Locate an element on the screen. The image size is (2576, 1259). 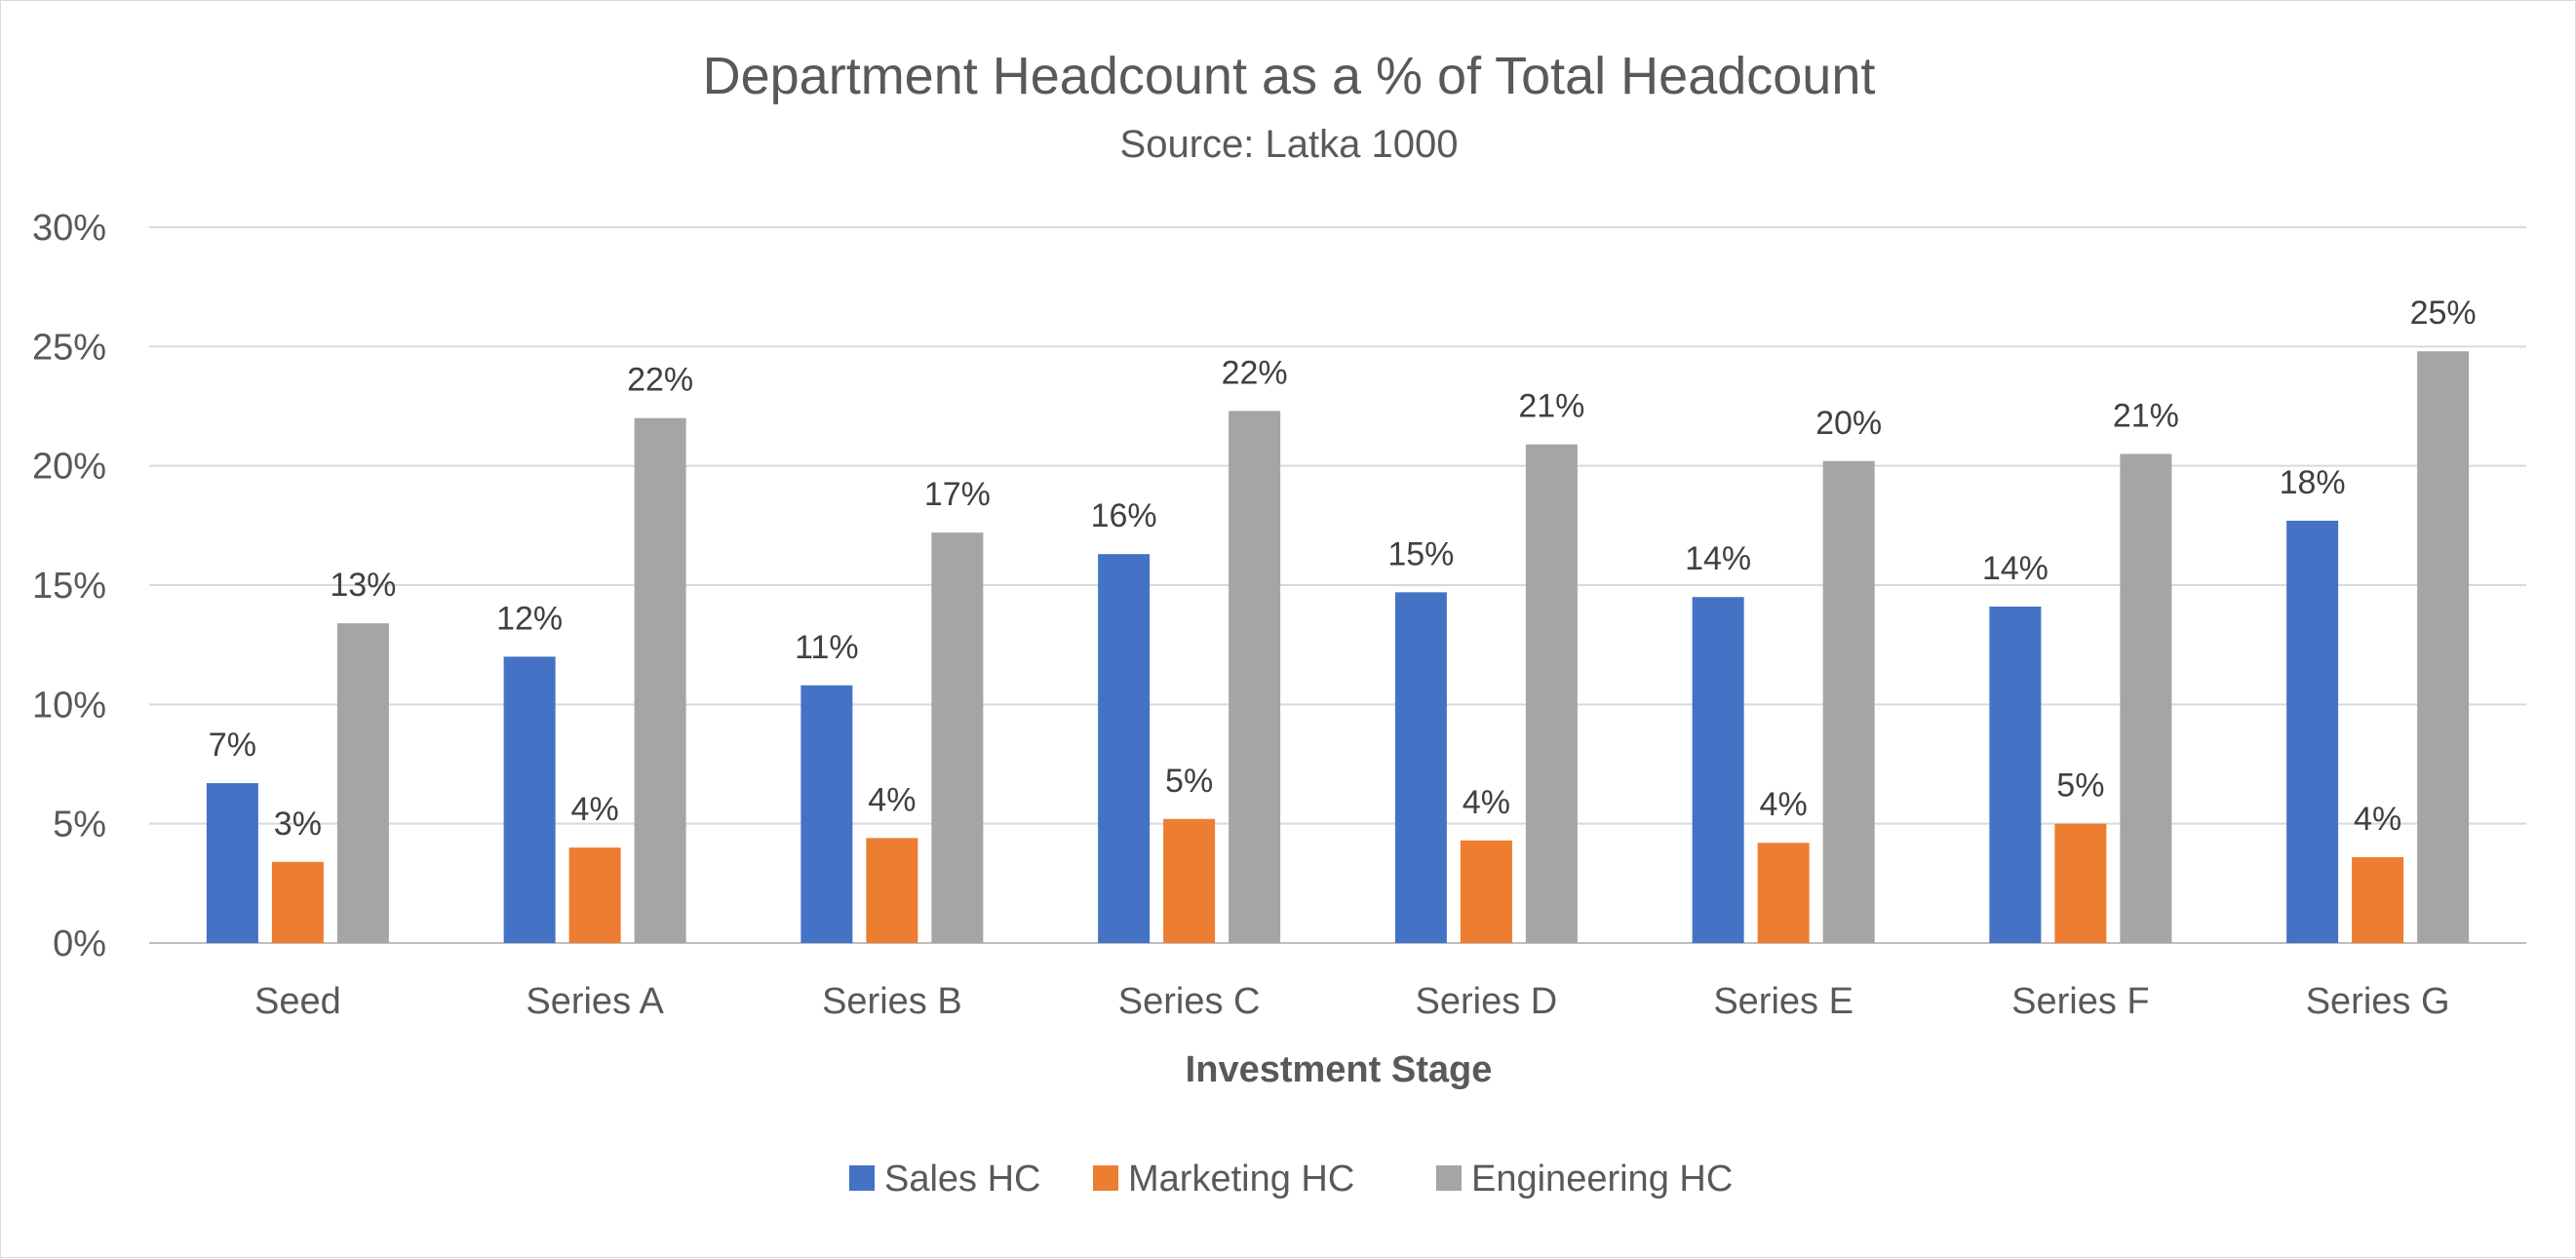
data-label: 3% is located at coordinates (298, 824).